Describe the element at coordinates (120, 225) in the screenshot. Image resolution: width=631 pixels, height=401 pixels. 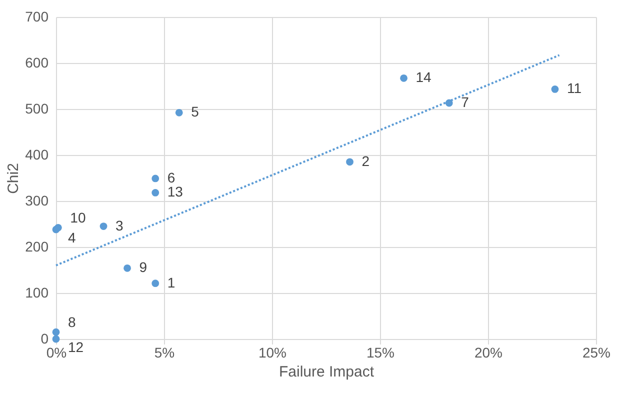
I see `annotation: 3` at that location.